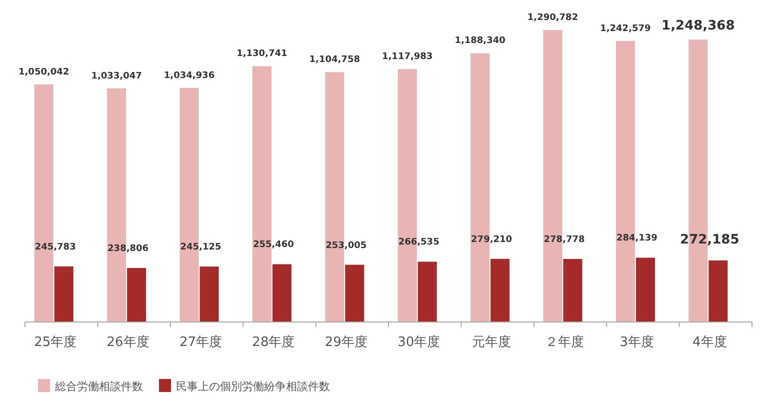 The height and width of the screenshot is (403, 760). What do you see at coordinates (419, 342) in the screenshot?
I see `x-tick-label: 30年度` at bounding box center [419, 342].